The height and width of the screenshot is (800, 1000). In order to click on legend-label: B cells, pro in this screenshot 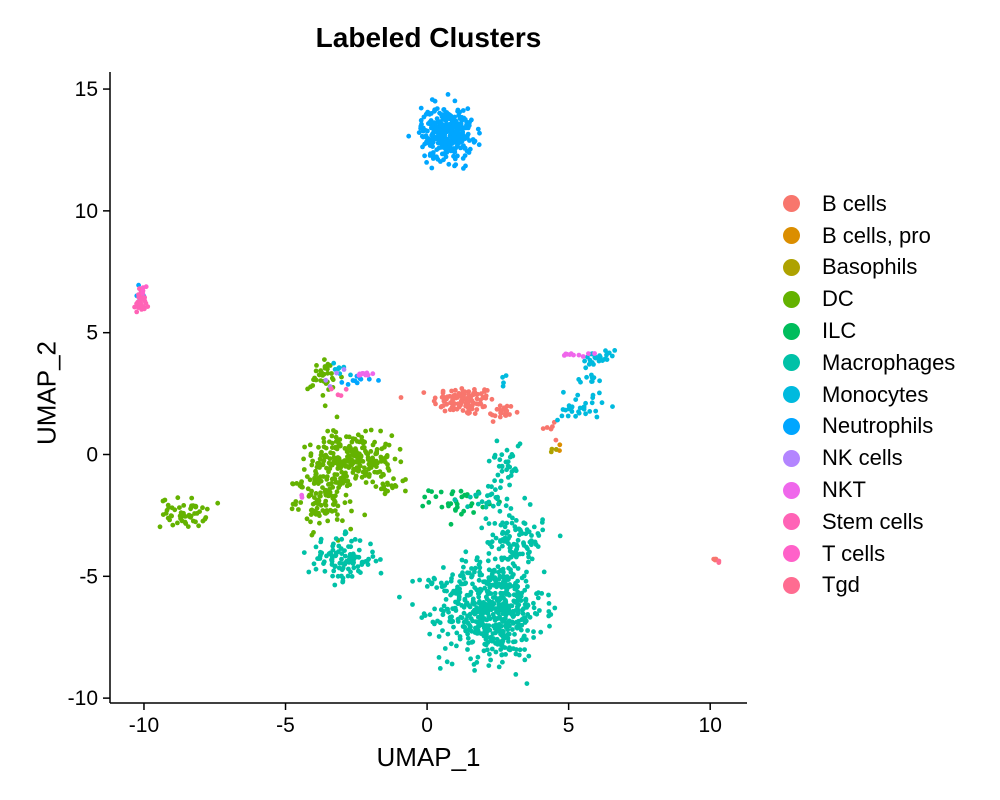, I will do `click(876, 235)`.